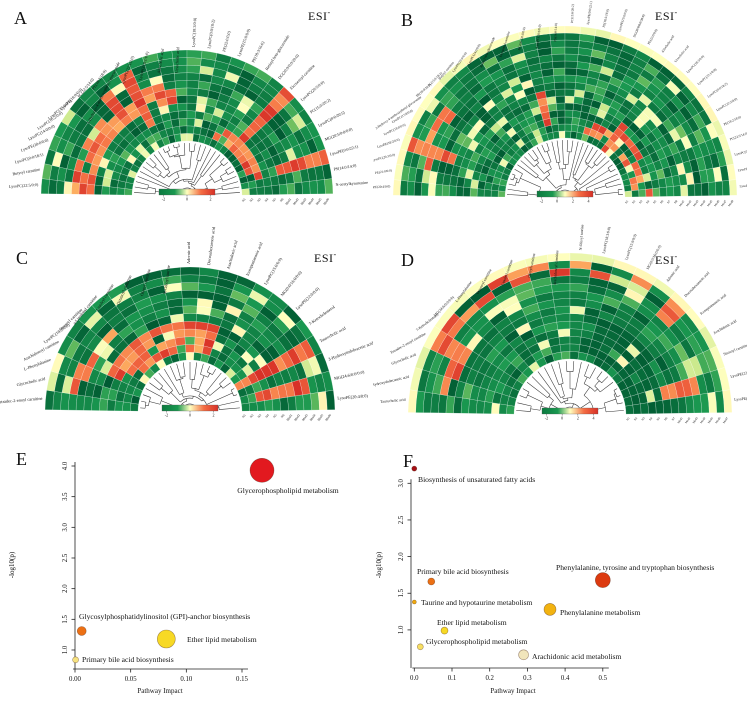 The image size is (747, 709). What do you see at coordinates (41, 350) in the screenshot?
I see `metabolite-label: Arachidonoyl carnitine` at bounding box center [41, 350].